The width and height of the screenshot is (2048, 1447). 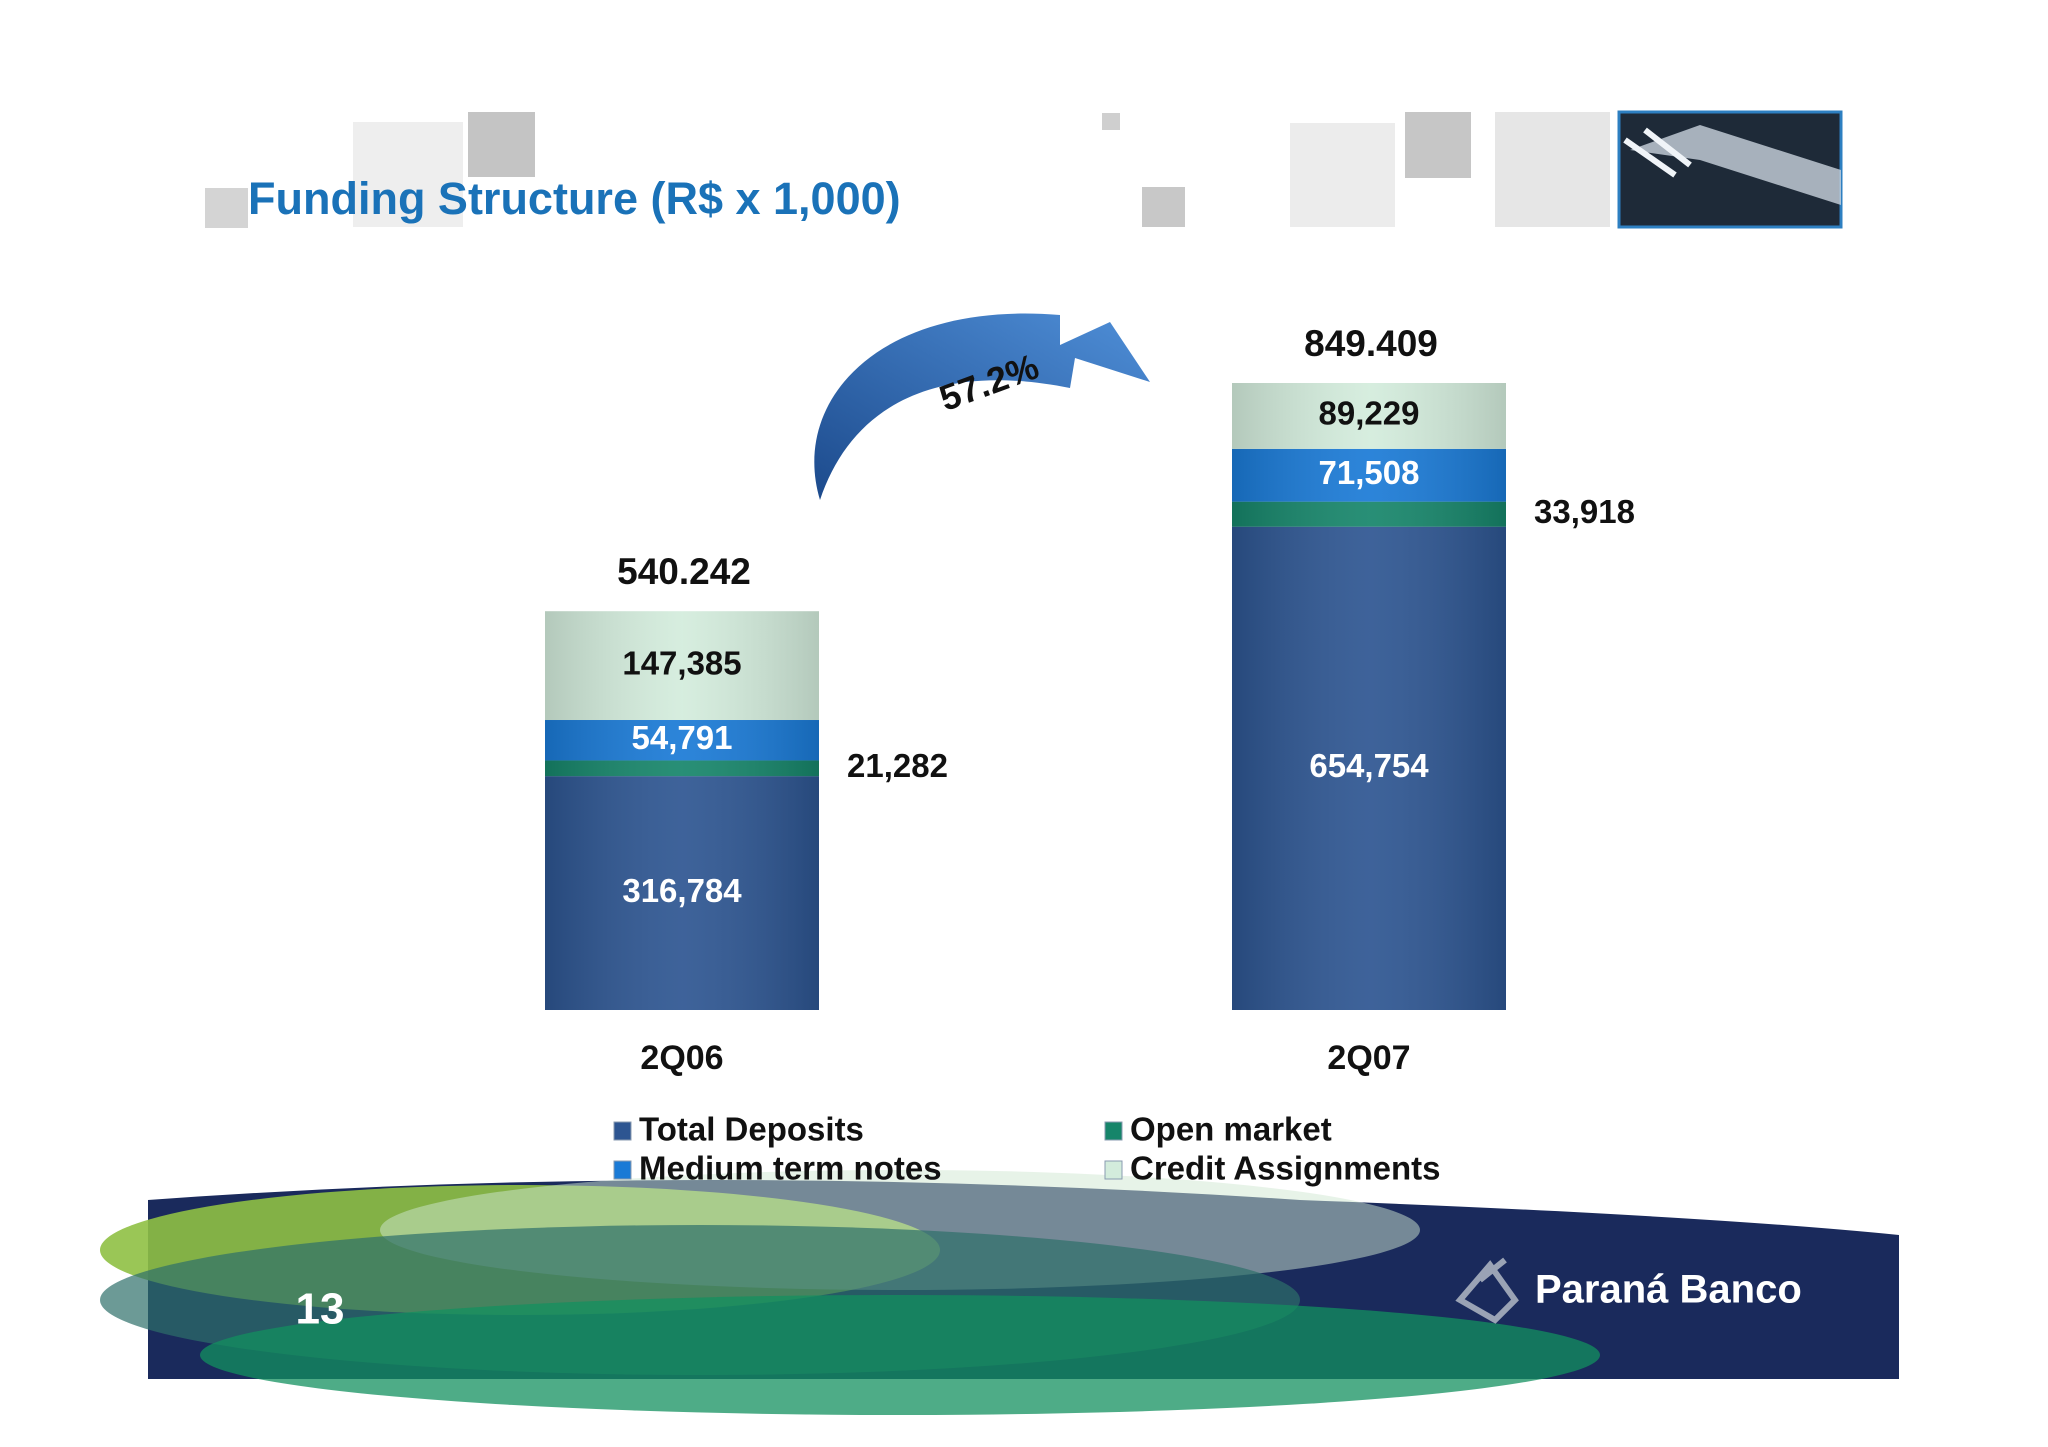 What do you see at coordinates (1668, 1290) in the screenshot?
I see `footer-logo: Paraná Banco` at bounding box center [1668, 1290].